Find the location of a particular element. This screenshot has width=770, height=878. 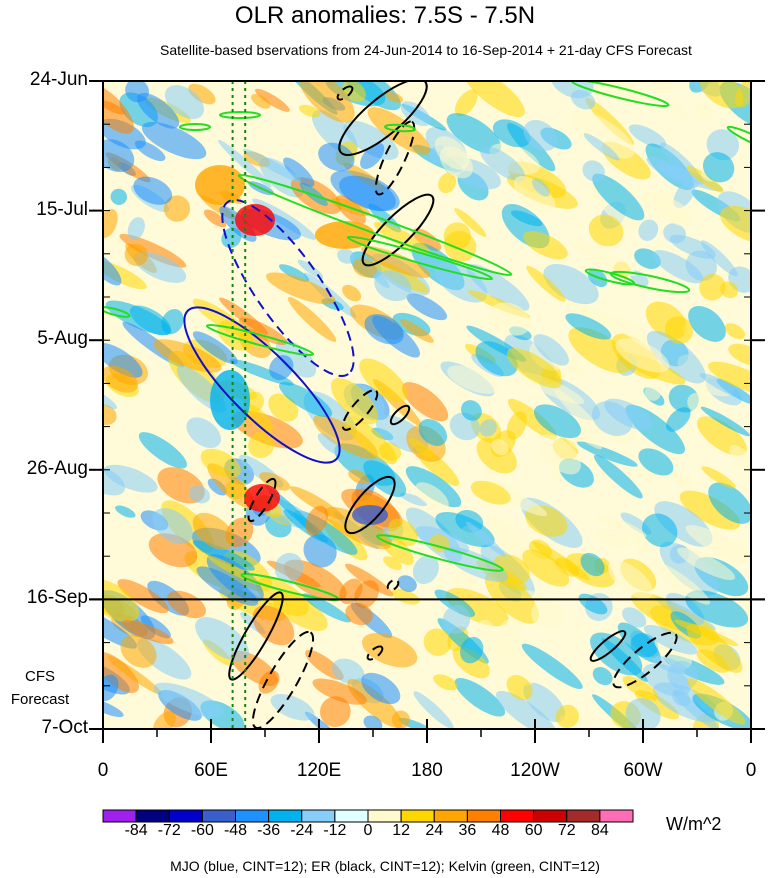

y-tick-label: 16-Sep is located at coordinates (57, 598).